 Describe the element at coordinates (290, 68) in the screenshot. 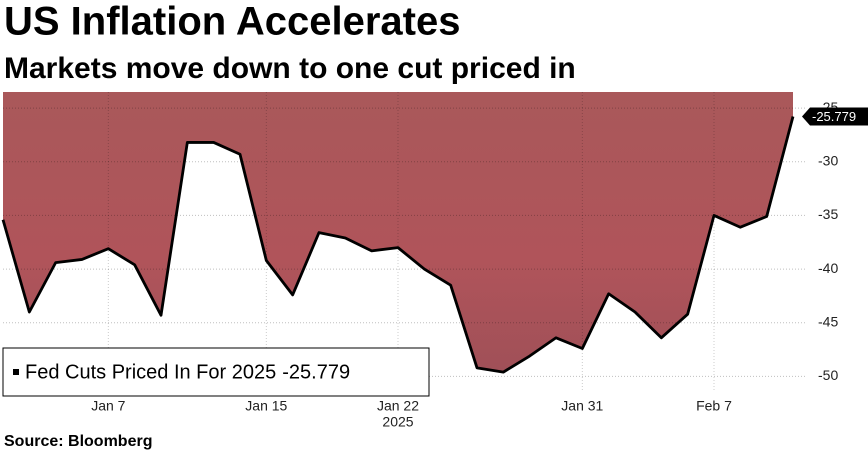

I see `chart-subtitle: Markets move down to one cut priced in` at that location.